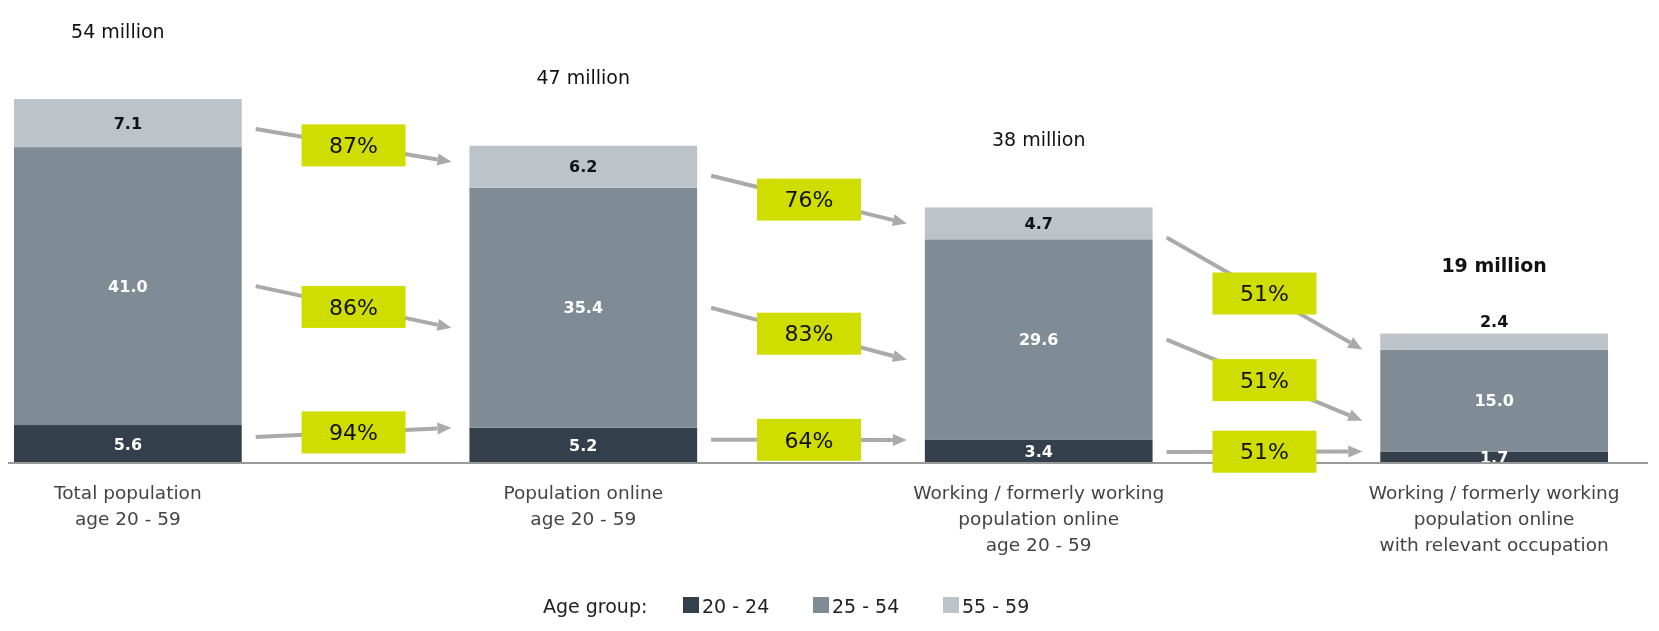  What do you see at coordinates (996, 606) in the screenshot?
I see `legend-label: 55 - 59` at bounding box center [996, 606].